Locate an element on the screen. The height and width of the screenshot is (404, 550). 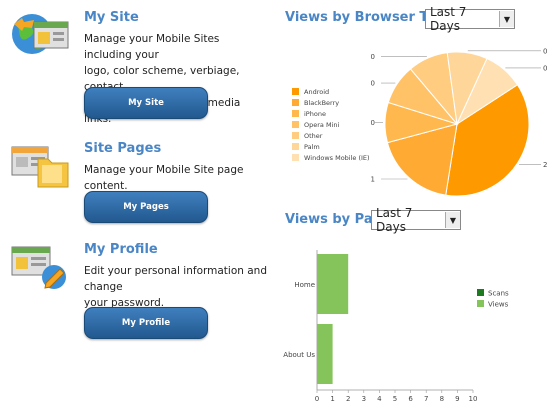
legend-item: iPhone is located at coordinates (337, 113).